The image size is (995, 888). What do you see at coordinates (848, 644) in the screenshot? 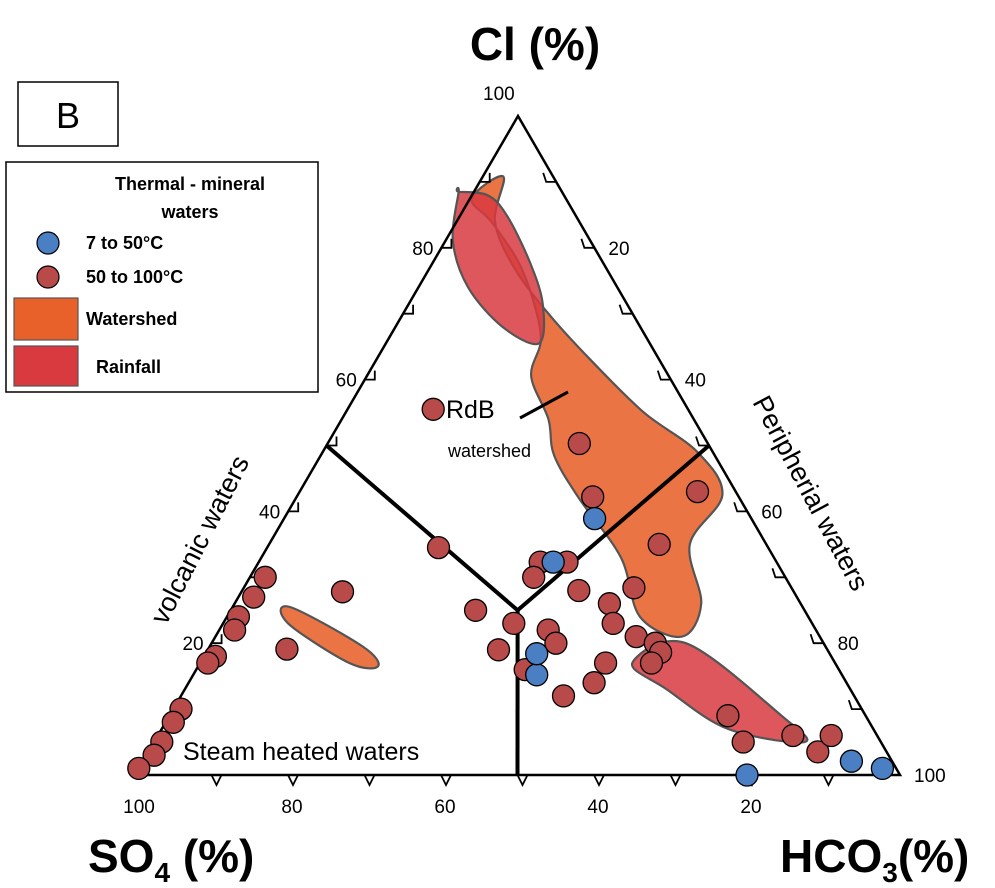
I see `hco3-tick-label: 80` at bounding box center [848, 644].